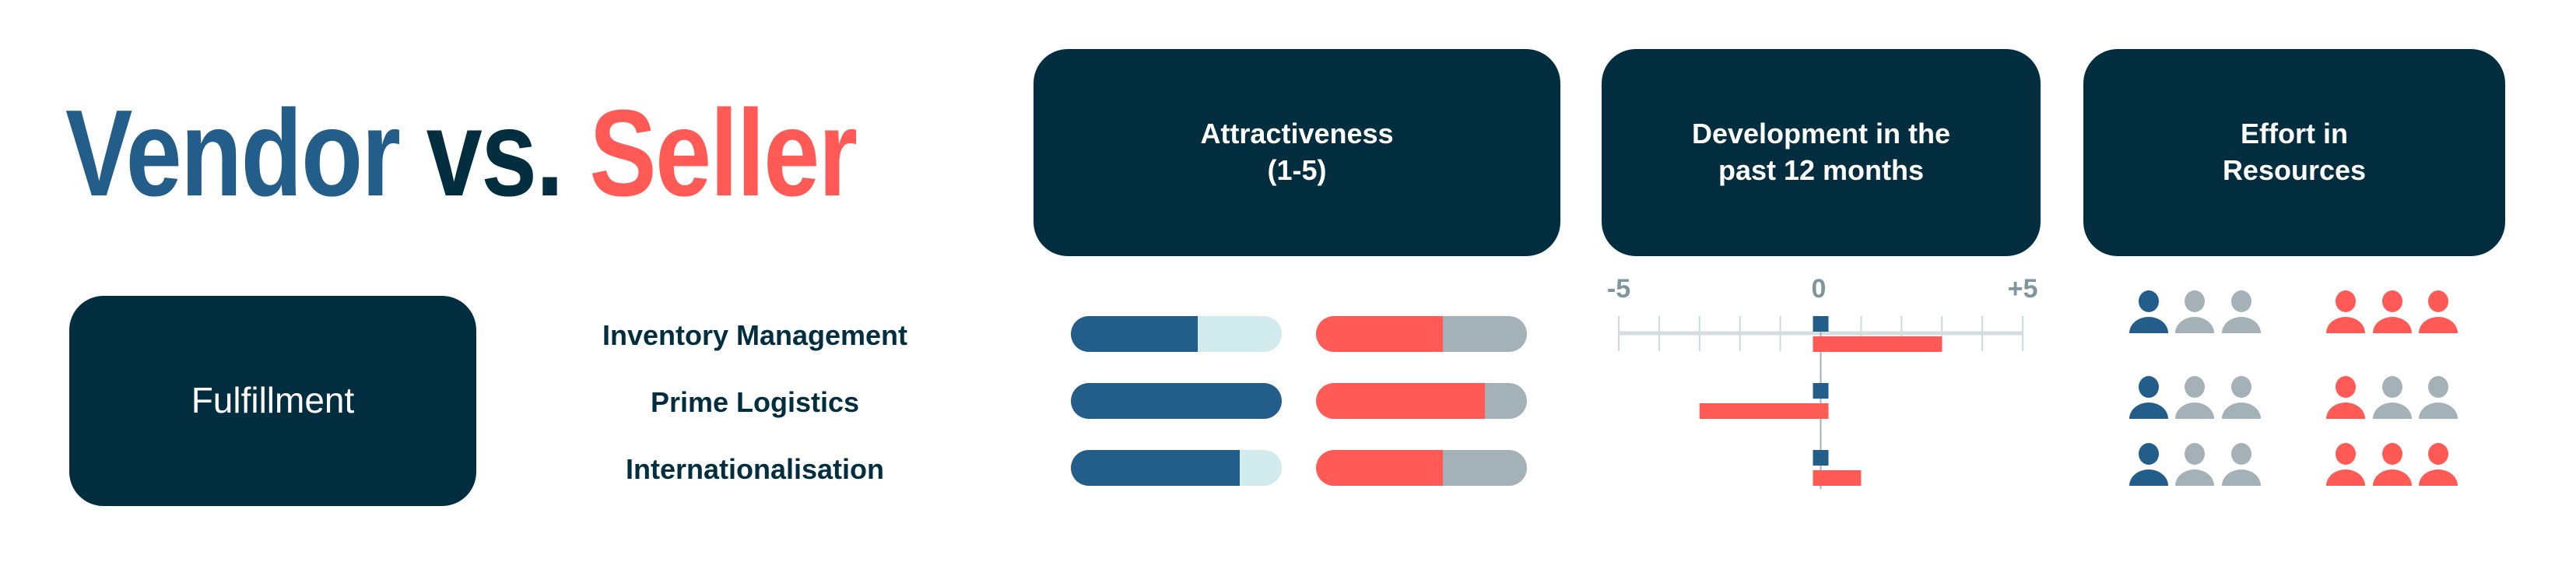 This screenshot has height=573, width=2576. What do you see at coordinates (755, 469) in the screenshot?
I see `row-label: Internationalisation` at bounding box center [755, 469].